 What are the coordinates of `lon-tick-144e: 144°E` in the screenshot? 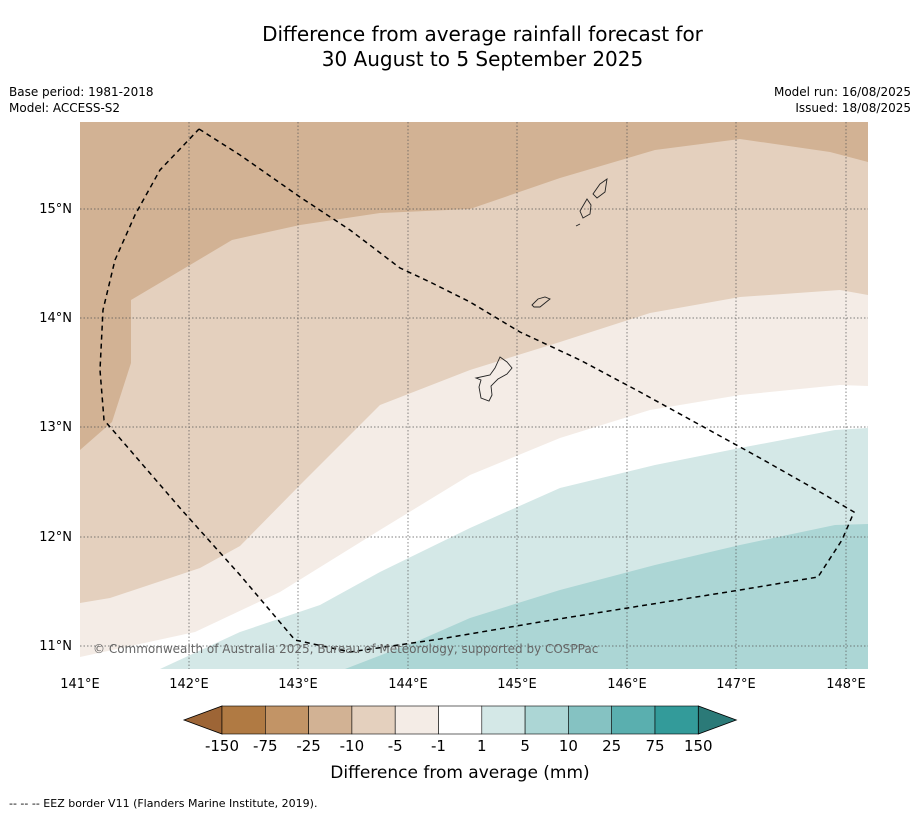 It's located at (408, 684).